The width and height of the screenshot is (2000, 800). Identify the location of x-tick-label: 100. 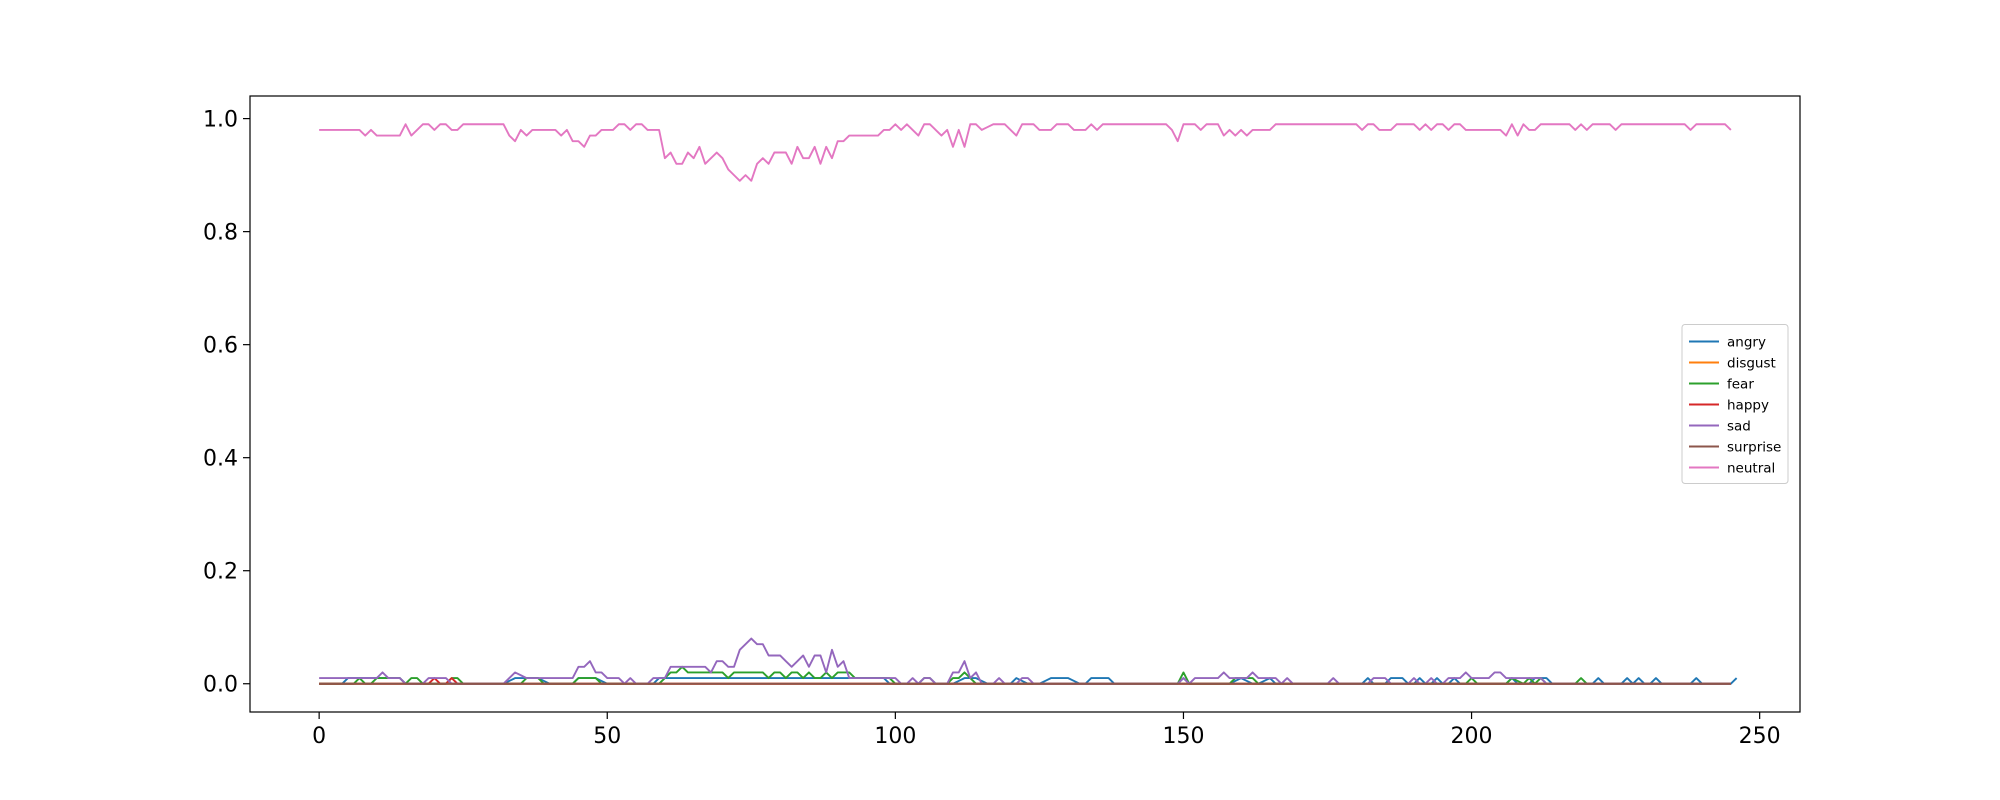
(895, 736).